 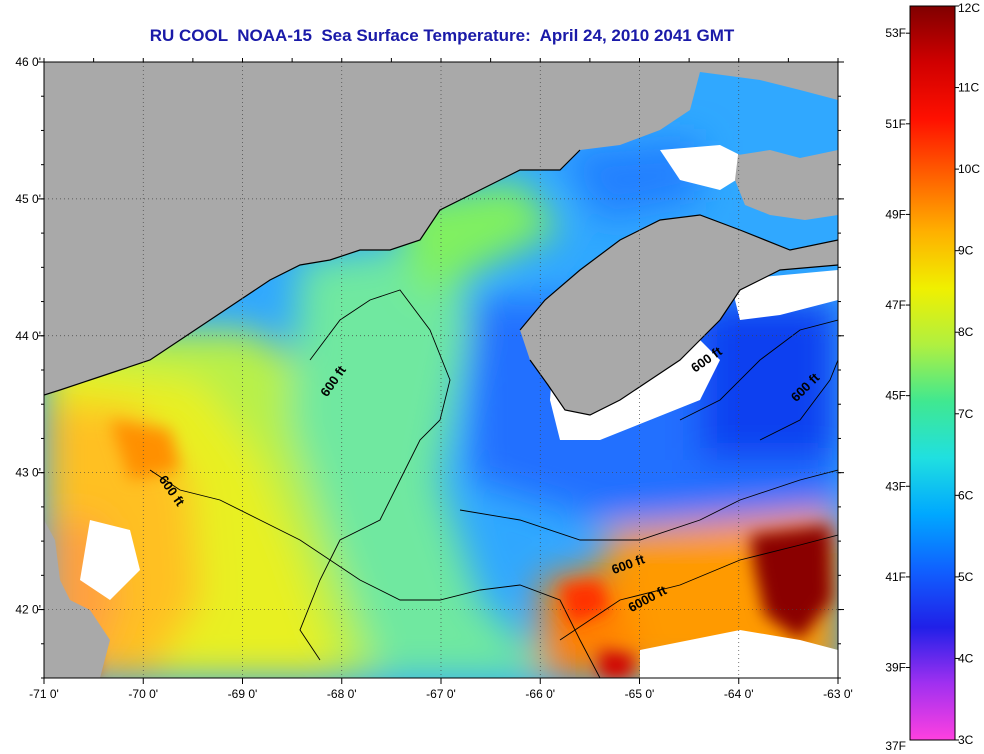 What do you see at coordinates (28, 62) in the screenshot?
I see `y-tick-label: 46 0'` at bounding box center [28, 62].